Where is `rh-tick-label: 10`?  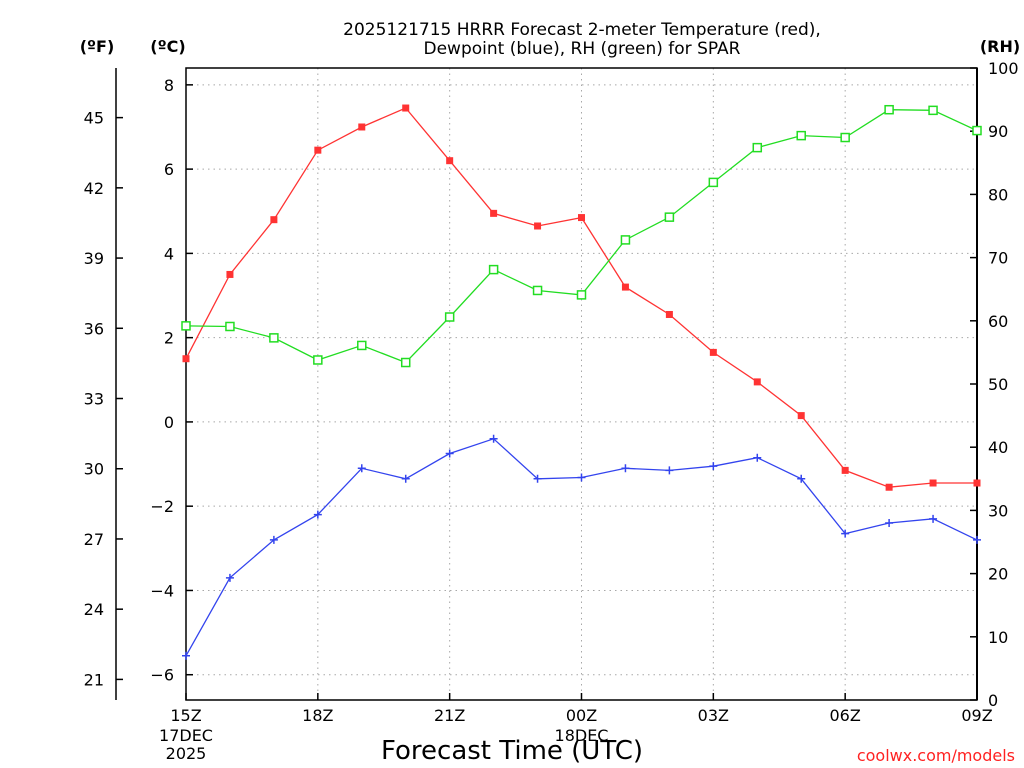 rh-tick-label: 10 is located at coordinates (998, 637).